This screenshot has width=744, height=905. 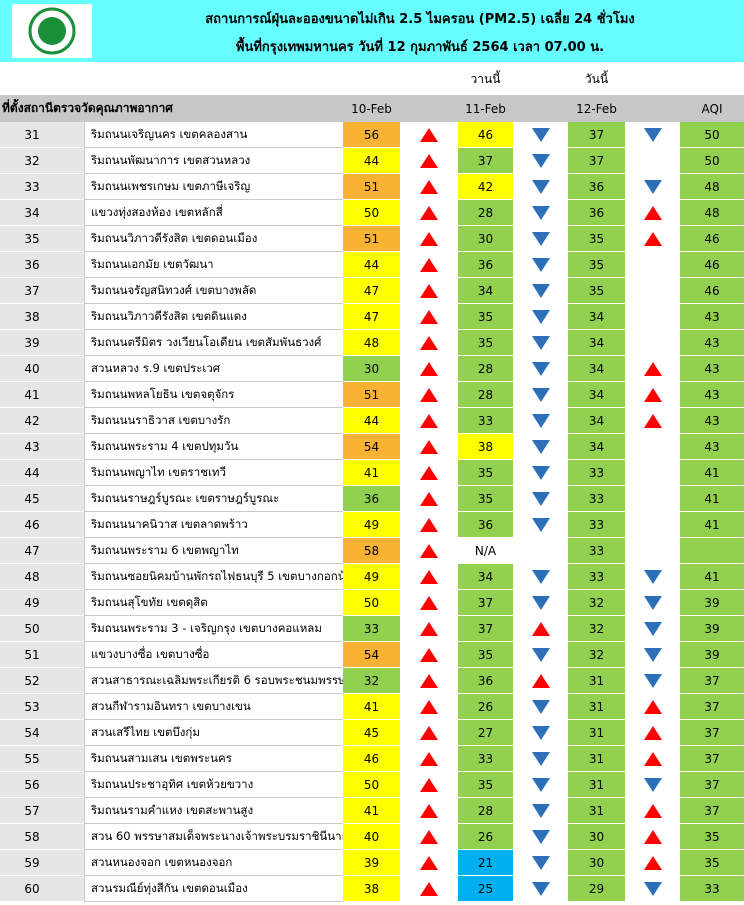 What do you see at coordinates (485, 837) in the screenshot?
I see `pm-value-cell: 26` at bounding box center [485, 837].